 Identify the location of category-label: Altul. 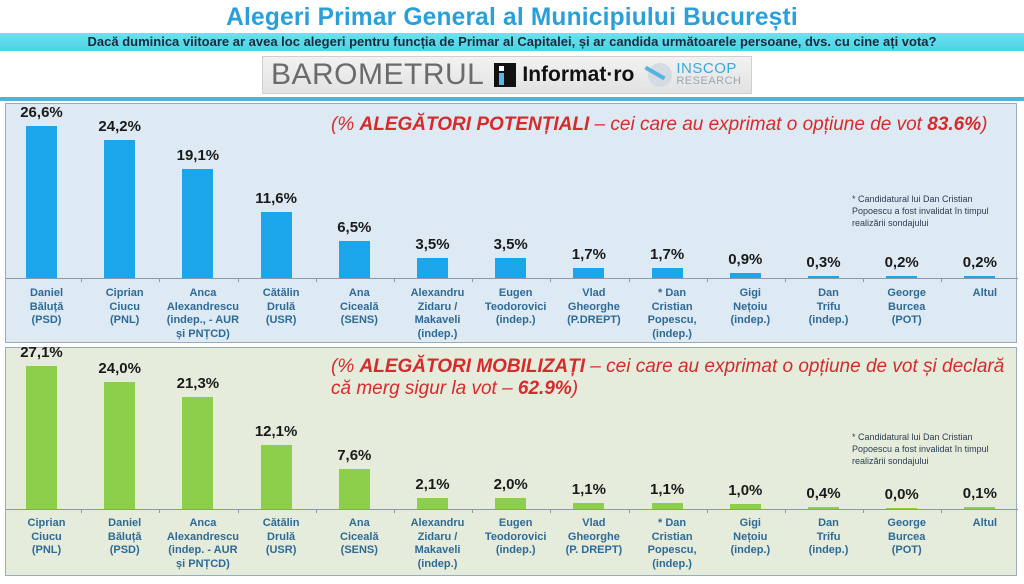
(985, 523).